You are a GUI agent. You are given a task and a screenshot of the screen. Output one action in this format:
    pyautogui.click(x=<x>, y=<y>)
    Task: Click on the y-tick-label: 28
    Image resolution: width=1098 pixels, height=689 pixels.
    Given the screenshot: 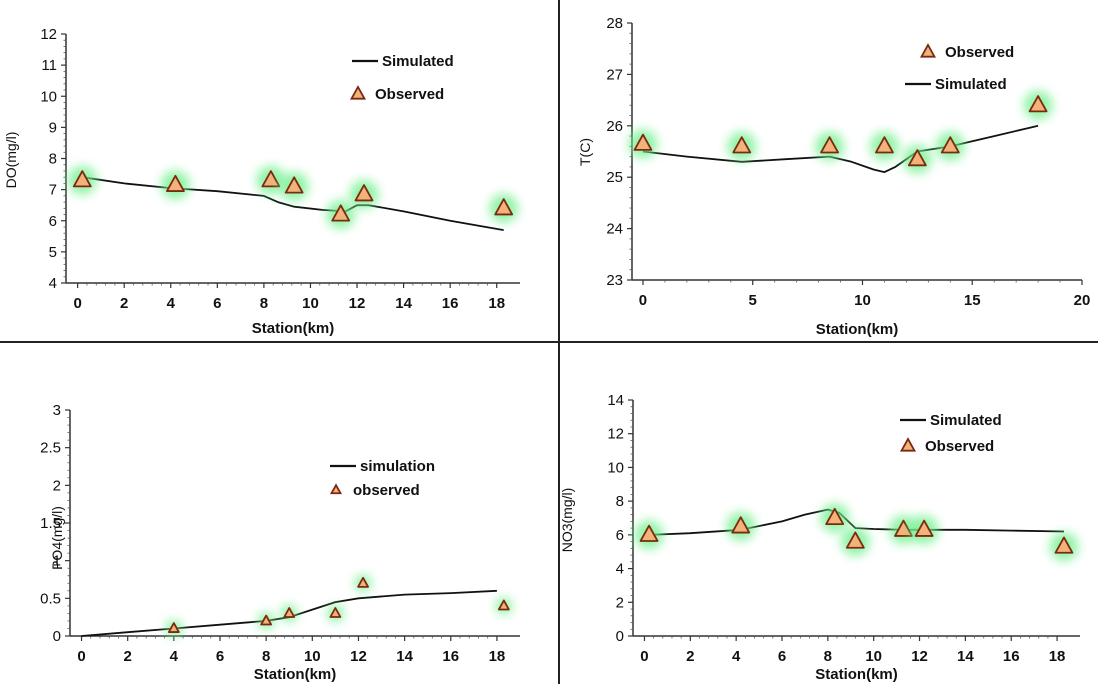 What is the action you would take?
    pyautogui.click(x=614, y=23)
    